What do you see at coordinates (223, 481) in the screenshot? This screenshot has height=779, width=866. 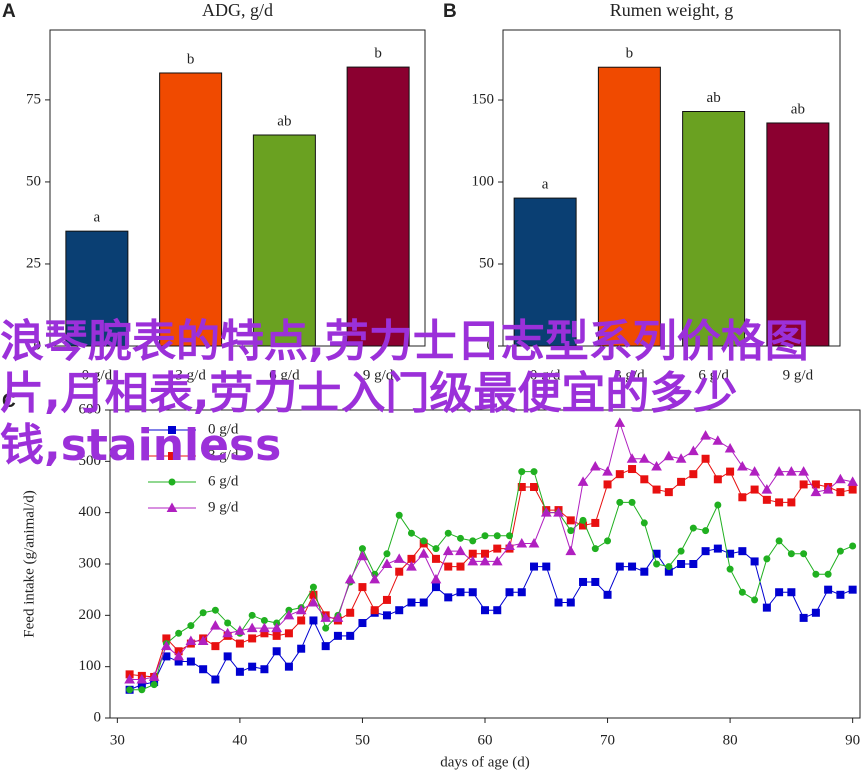 I see `legend-label: 6 g/d` at bounding box center [223, 481].